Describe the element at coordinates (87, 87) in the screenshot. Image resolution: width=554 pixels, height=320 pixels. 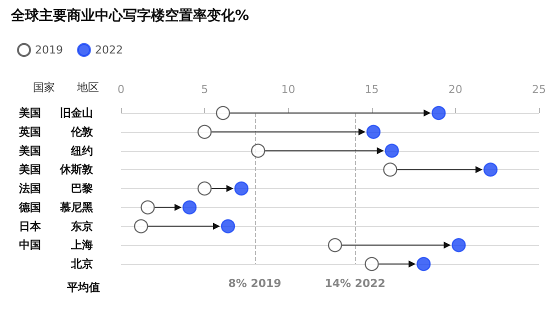
I see `text: 地区` at that location.